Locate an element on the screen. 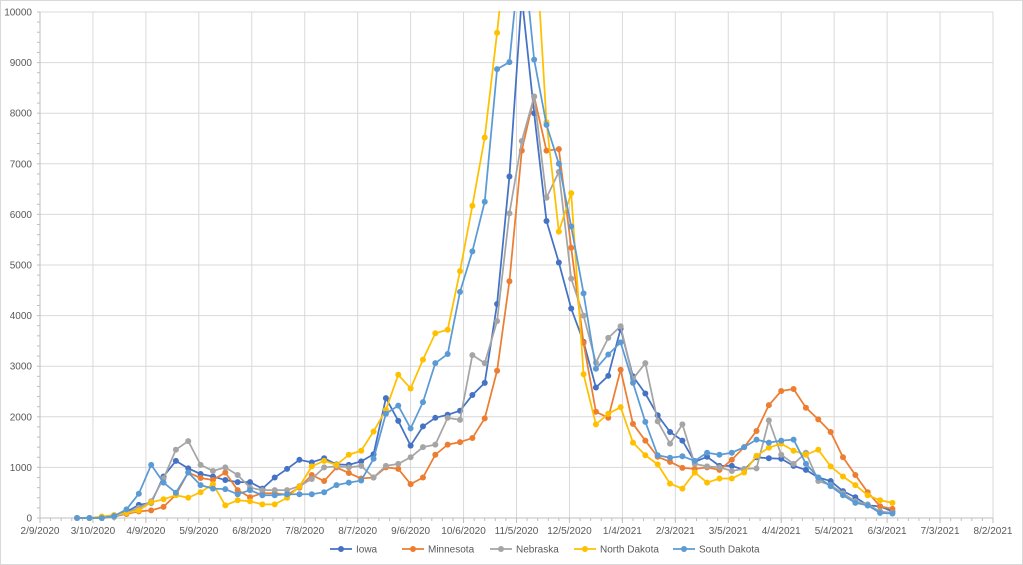 The height and width of the screenshot is (565, 1023). x-tick-label: 1/4/2021 is located at coordinates (622, 531).